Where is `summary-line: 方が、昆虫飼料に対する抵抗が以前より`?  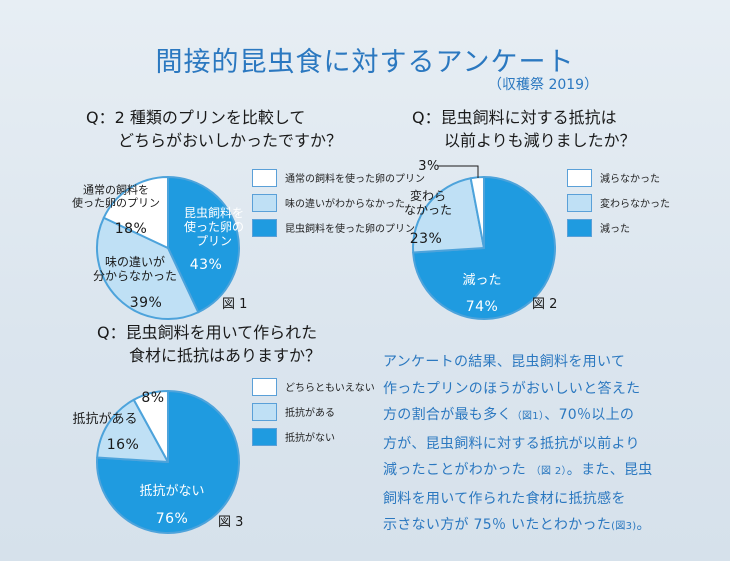
summary-line: 方が、昆虫飼料に対する抵抗が以前より is located at coordinates (511, 443).